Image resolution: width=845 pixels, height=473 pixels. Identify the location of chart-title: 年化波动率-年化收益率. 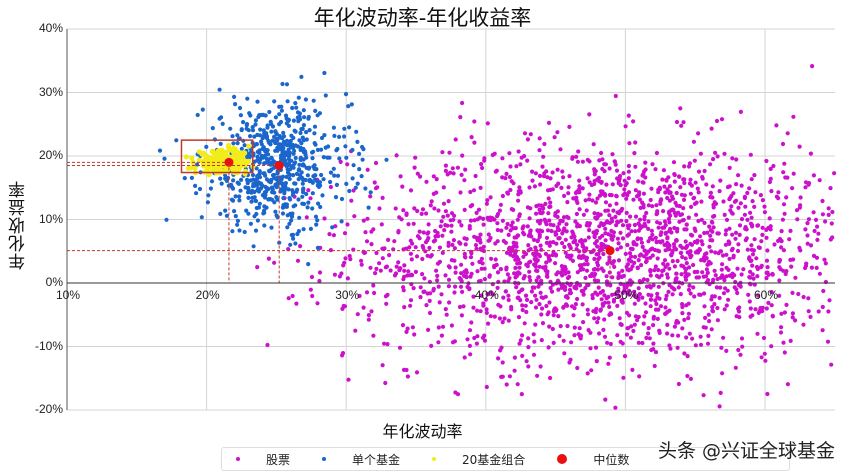
(422, 18).